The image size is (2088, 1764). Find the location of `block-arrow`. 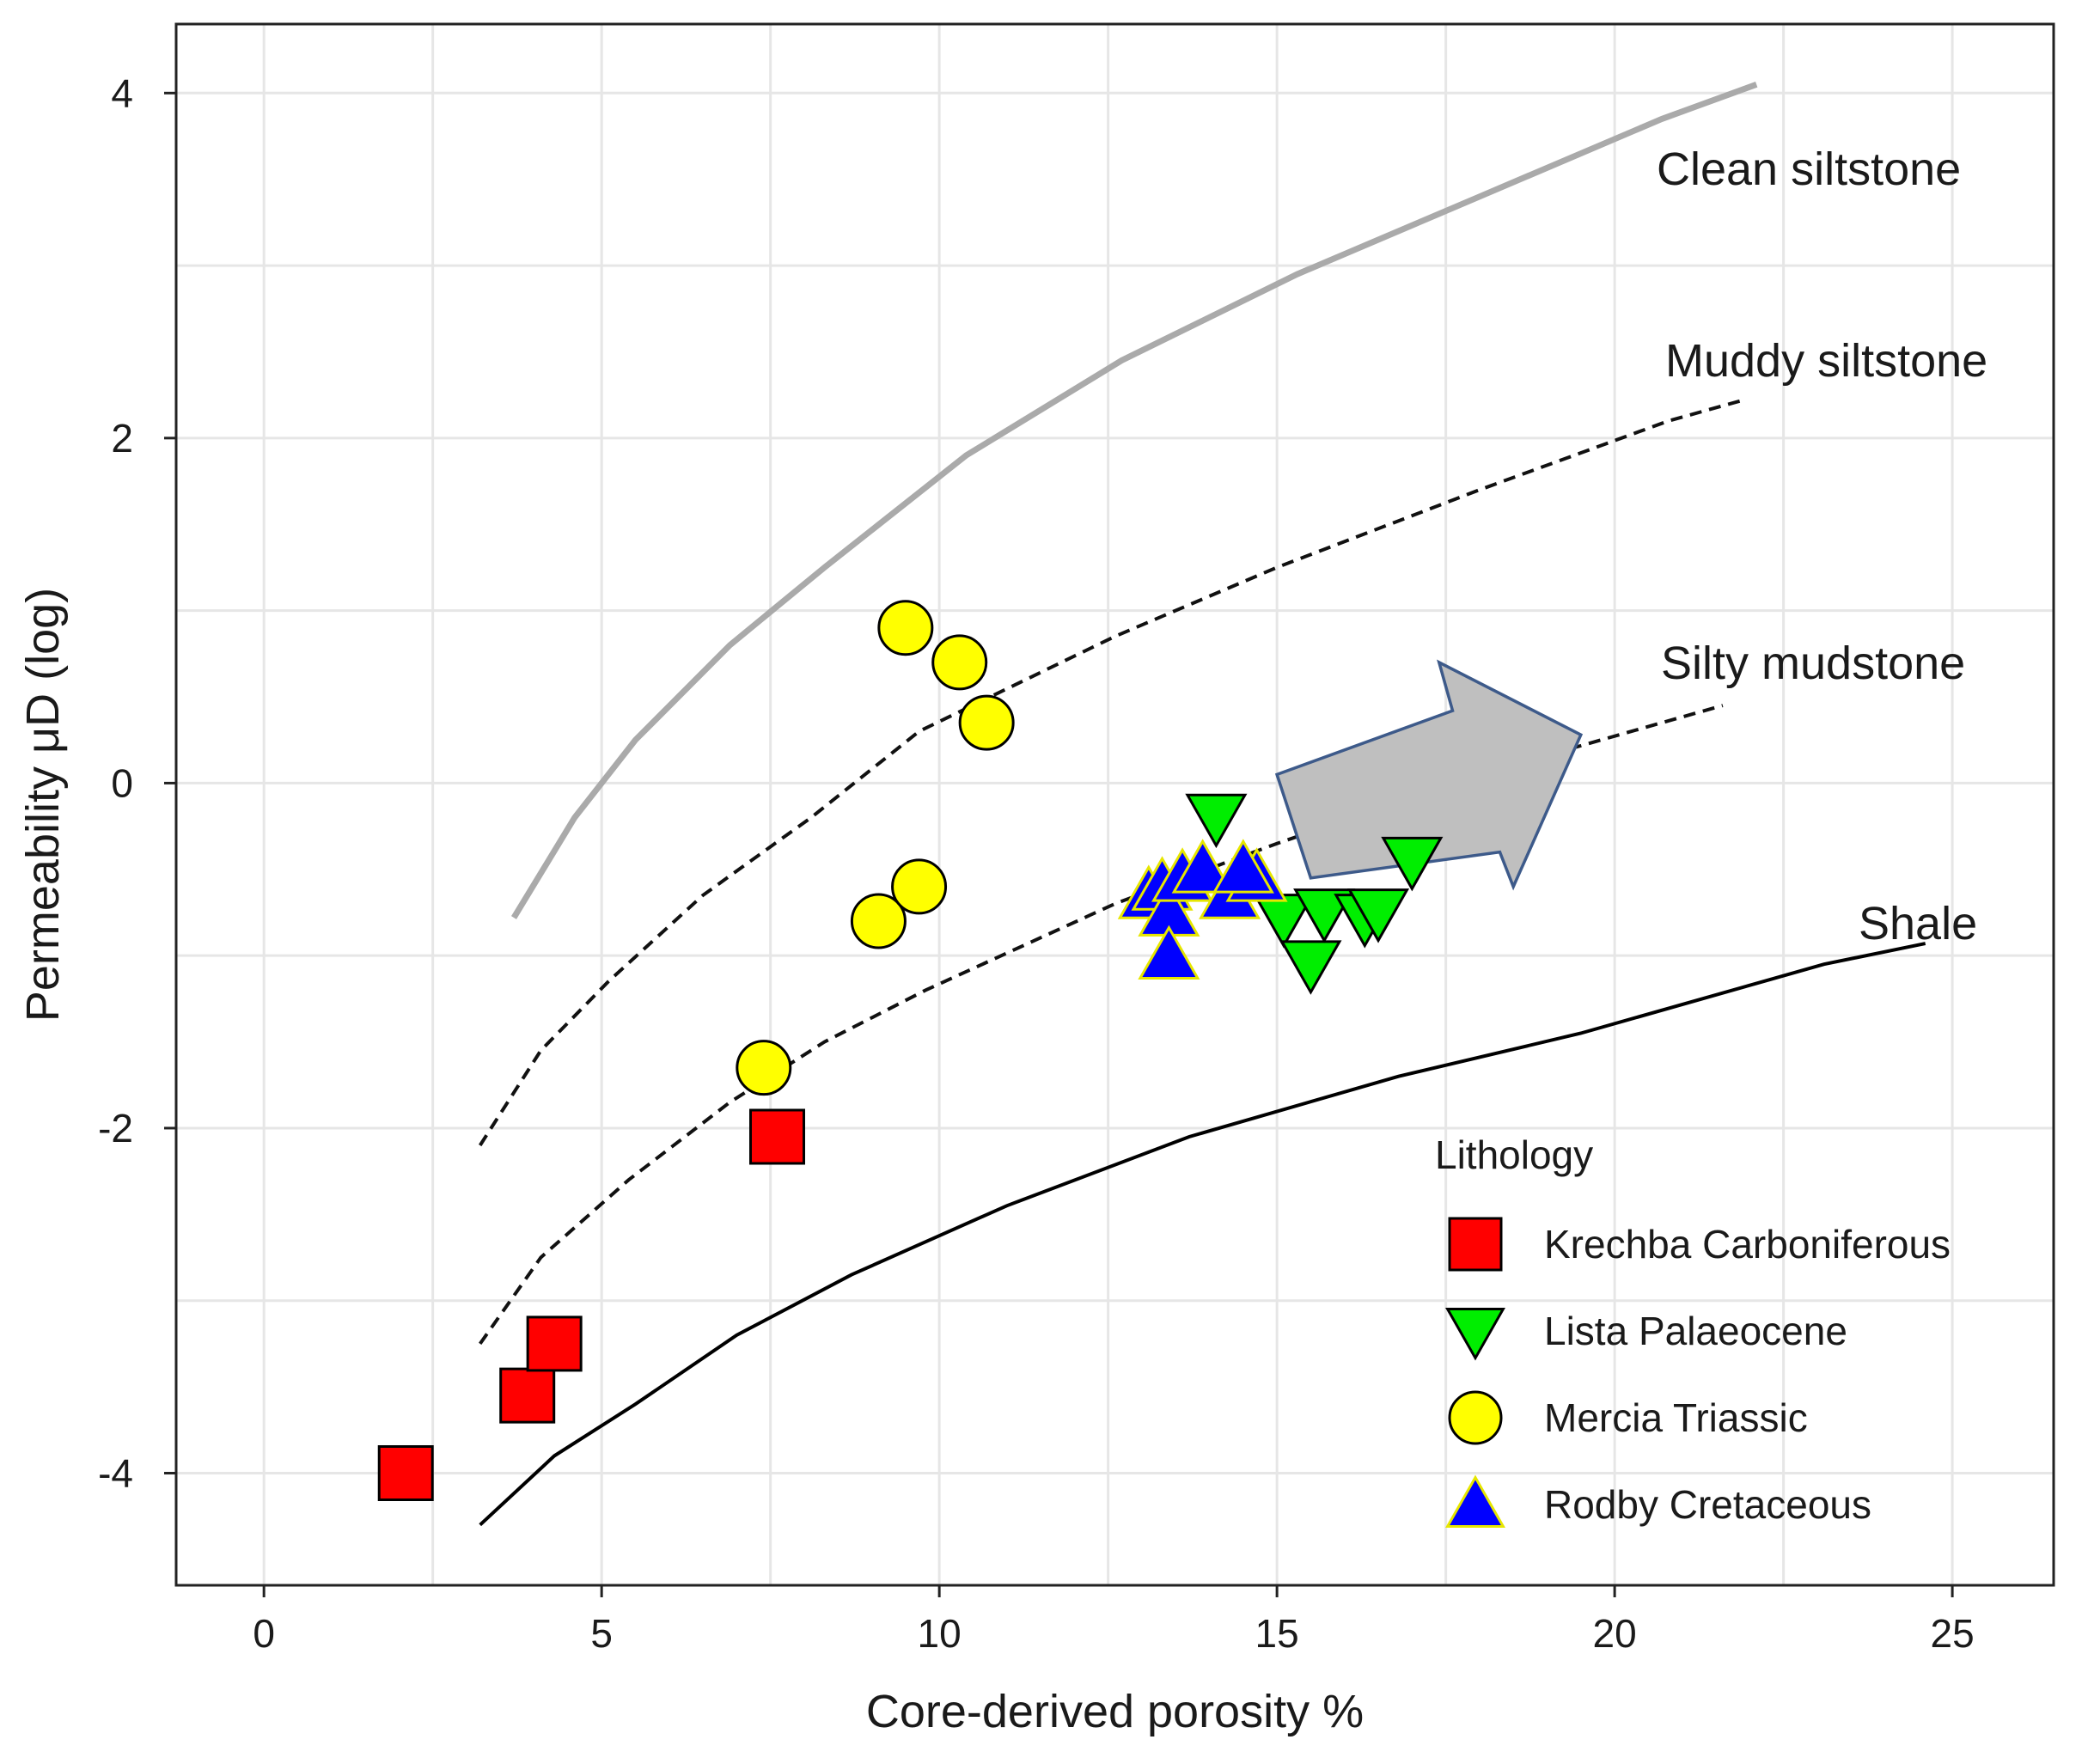

block-arrow is located at coordinates (1429, 775).